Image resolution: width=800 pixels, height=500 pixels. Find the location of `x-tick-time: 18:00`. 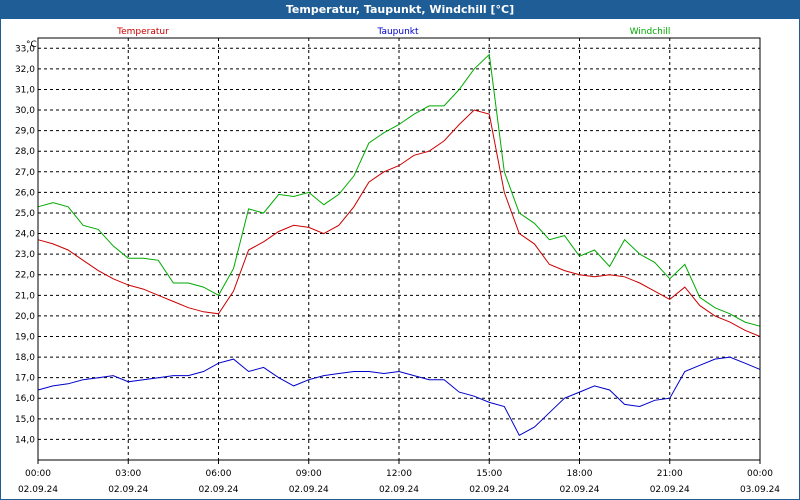

x-tick-time: 18:00 is located at coordinates (580, 474).